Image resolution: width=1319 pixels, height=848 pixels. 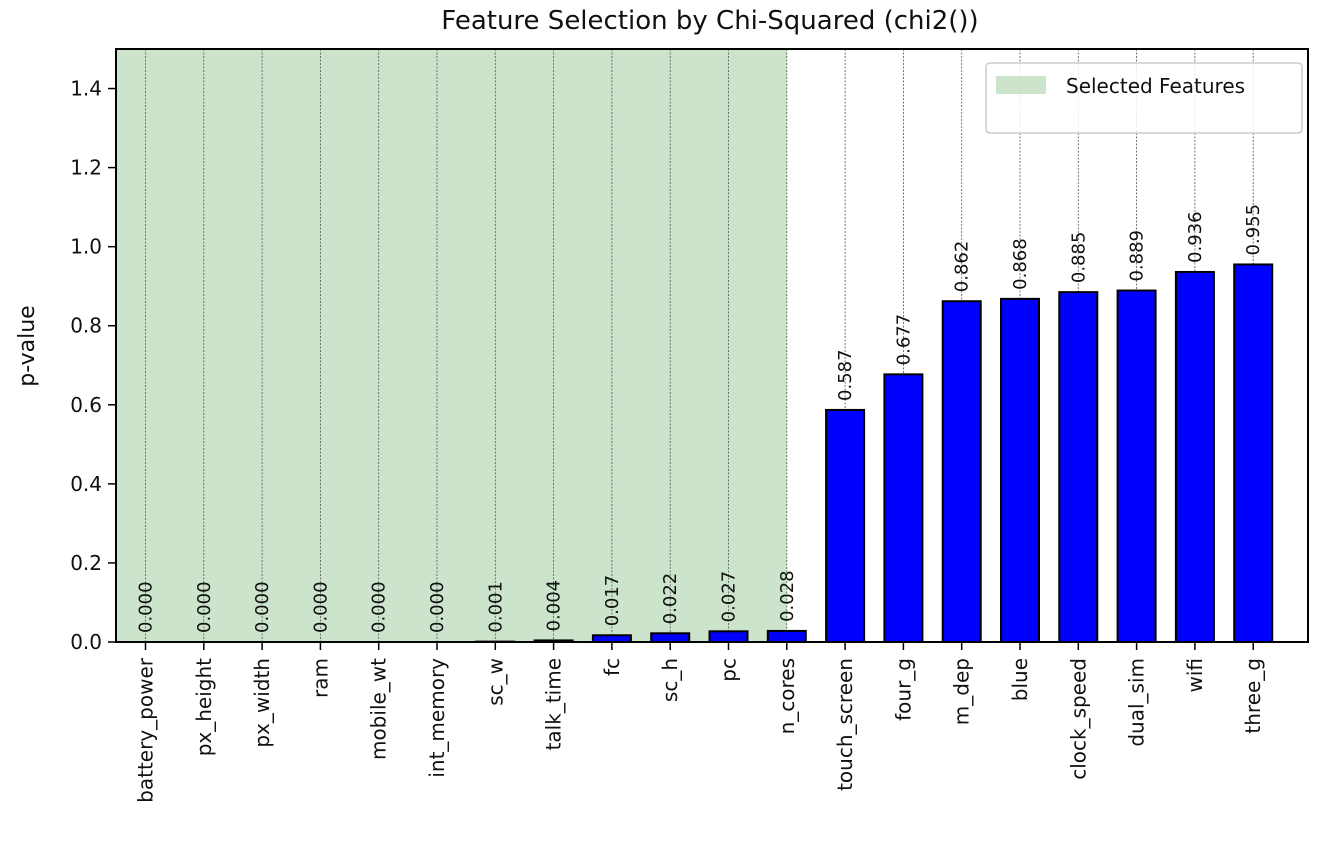 I want to click on y-tick-label: 1.0, so click(x=86, y=247).